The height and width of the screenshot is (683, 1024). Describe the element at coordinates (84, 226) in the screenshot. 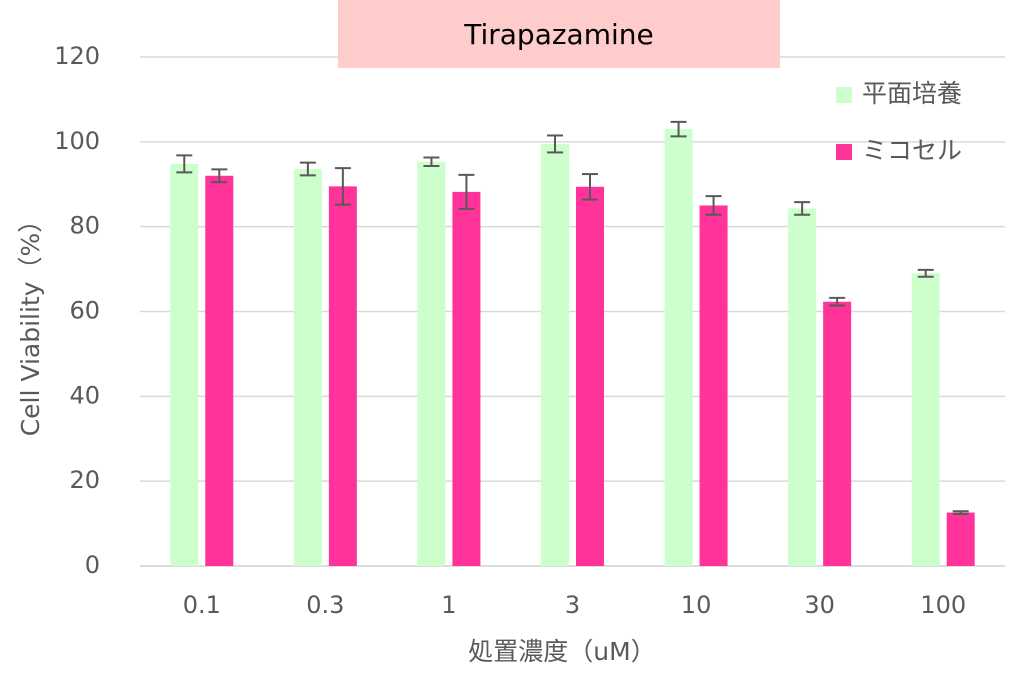

I see `y-tick-label: 80` at that location.